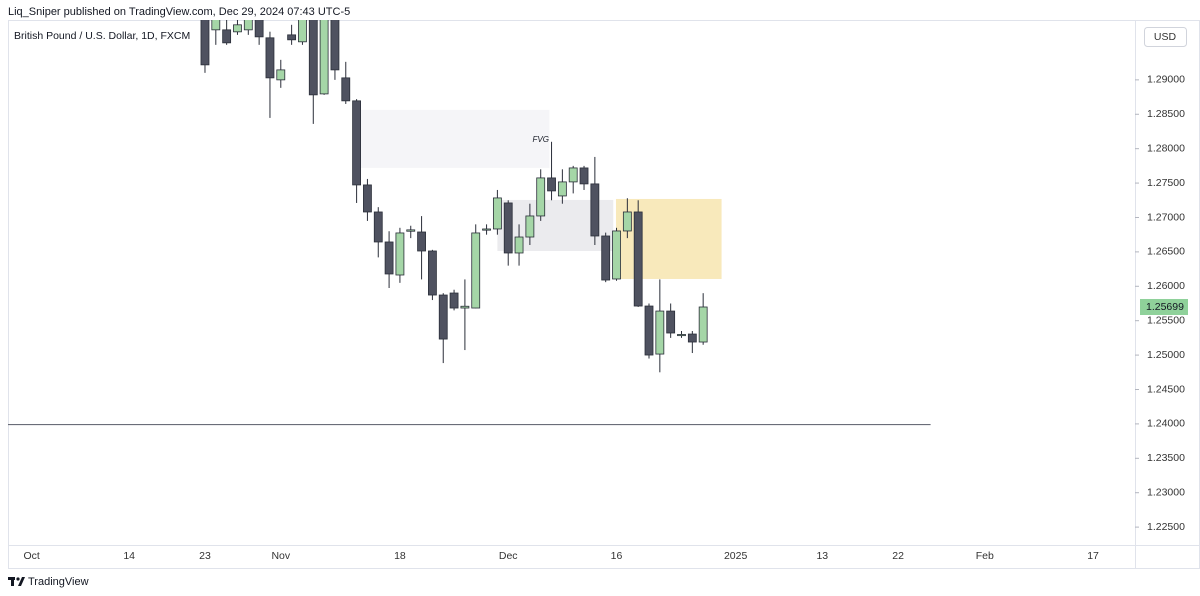 Image resolution: width=1200 pixels, height=596 pixels. Describe the element at coordinates (822, 556) in the screenshot. I see `x-tick-label: 13` at that location.